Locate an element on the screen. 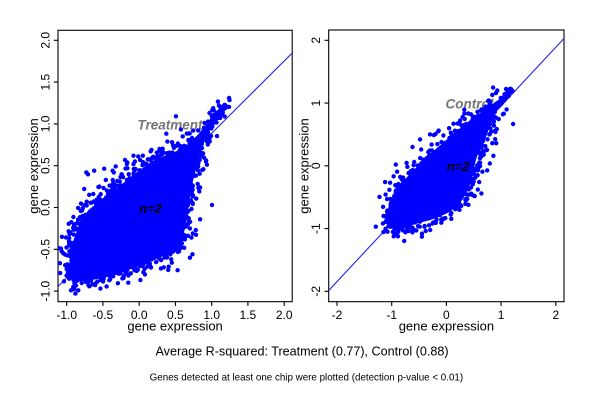 Image resolution: width=600 pixels, height=400 pixels. svg-text: Treatment is located at coordinates (170, 125).